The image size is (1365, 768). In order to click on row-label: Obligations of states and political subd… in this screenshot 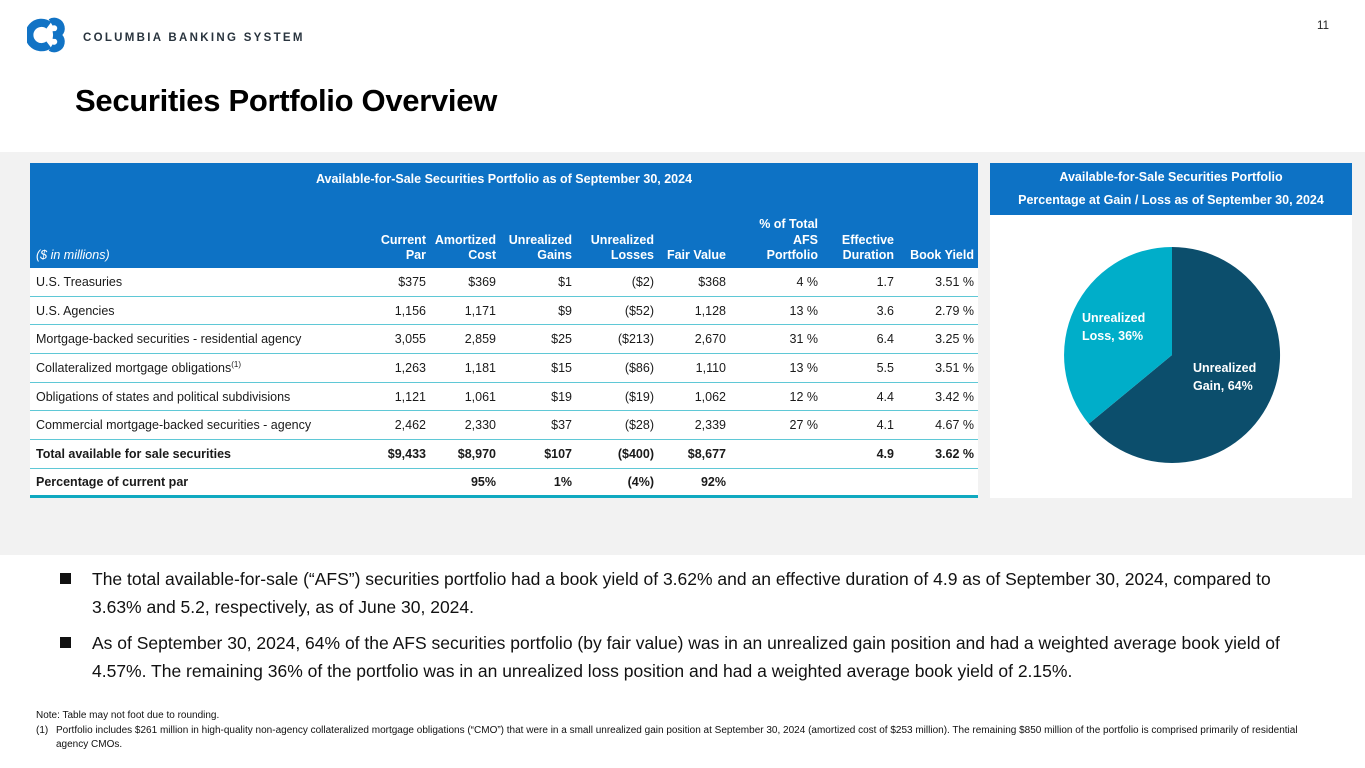, I will do `click(163, 396)`.